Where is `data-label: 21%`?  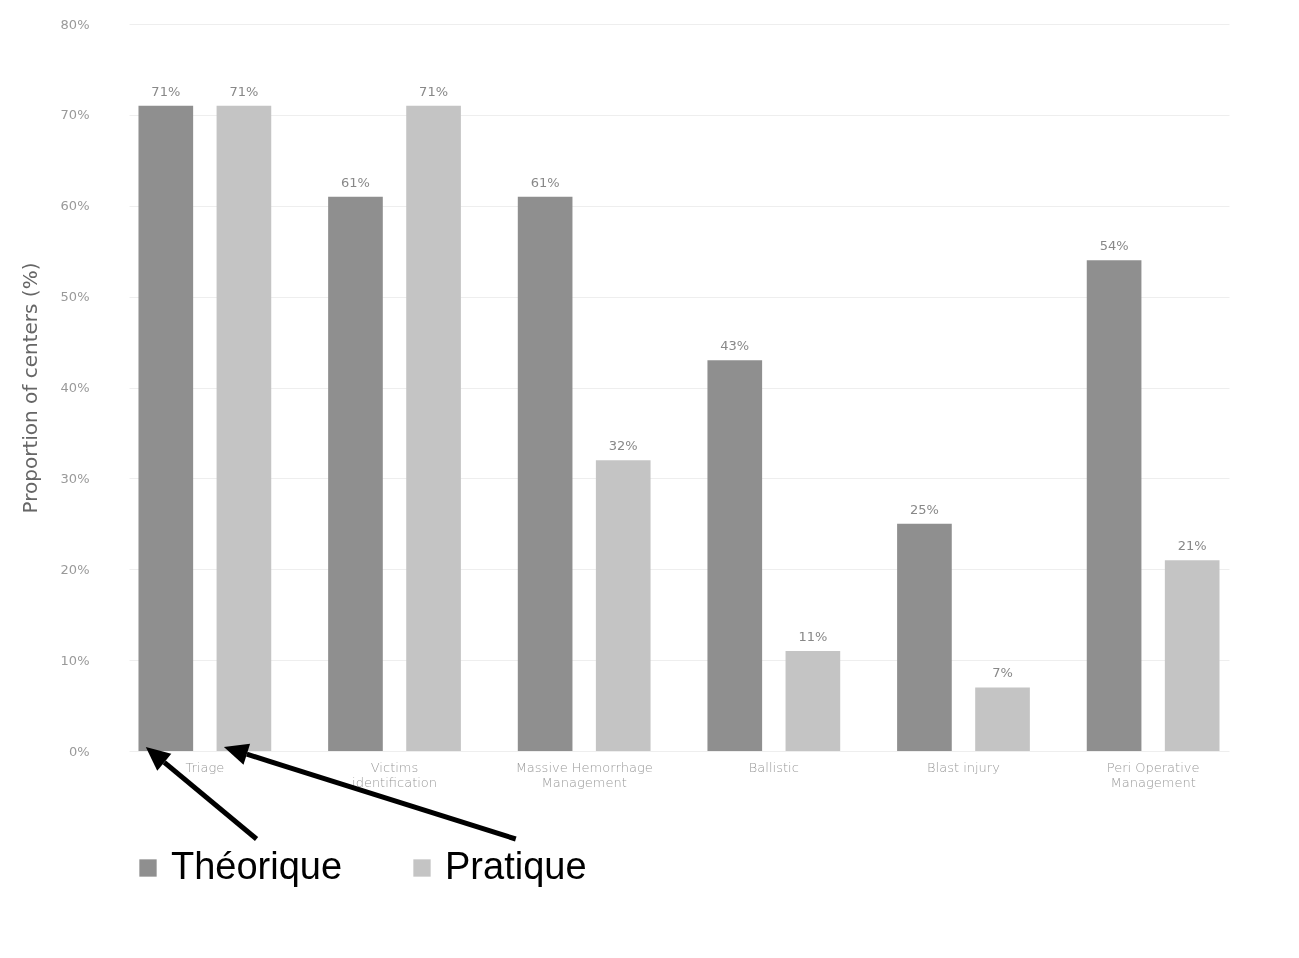 data-label: 21% is located at coordinates (1192, 546).